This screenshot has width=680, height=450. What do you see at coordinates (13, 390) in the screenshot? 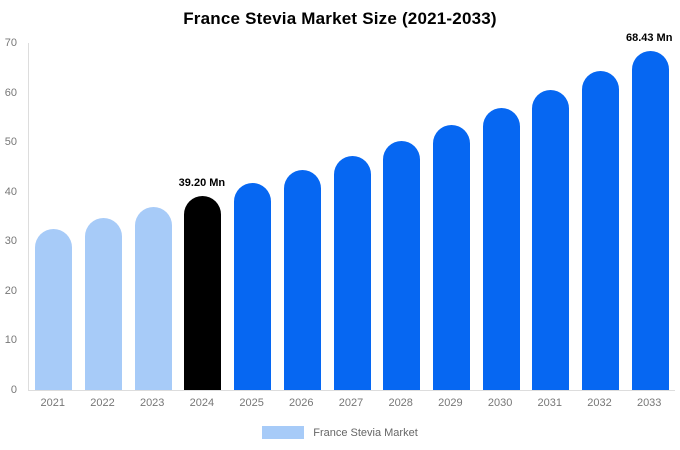
I see `y-tick-label: 0` at bounding box center [13, 390].